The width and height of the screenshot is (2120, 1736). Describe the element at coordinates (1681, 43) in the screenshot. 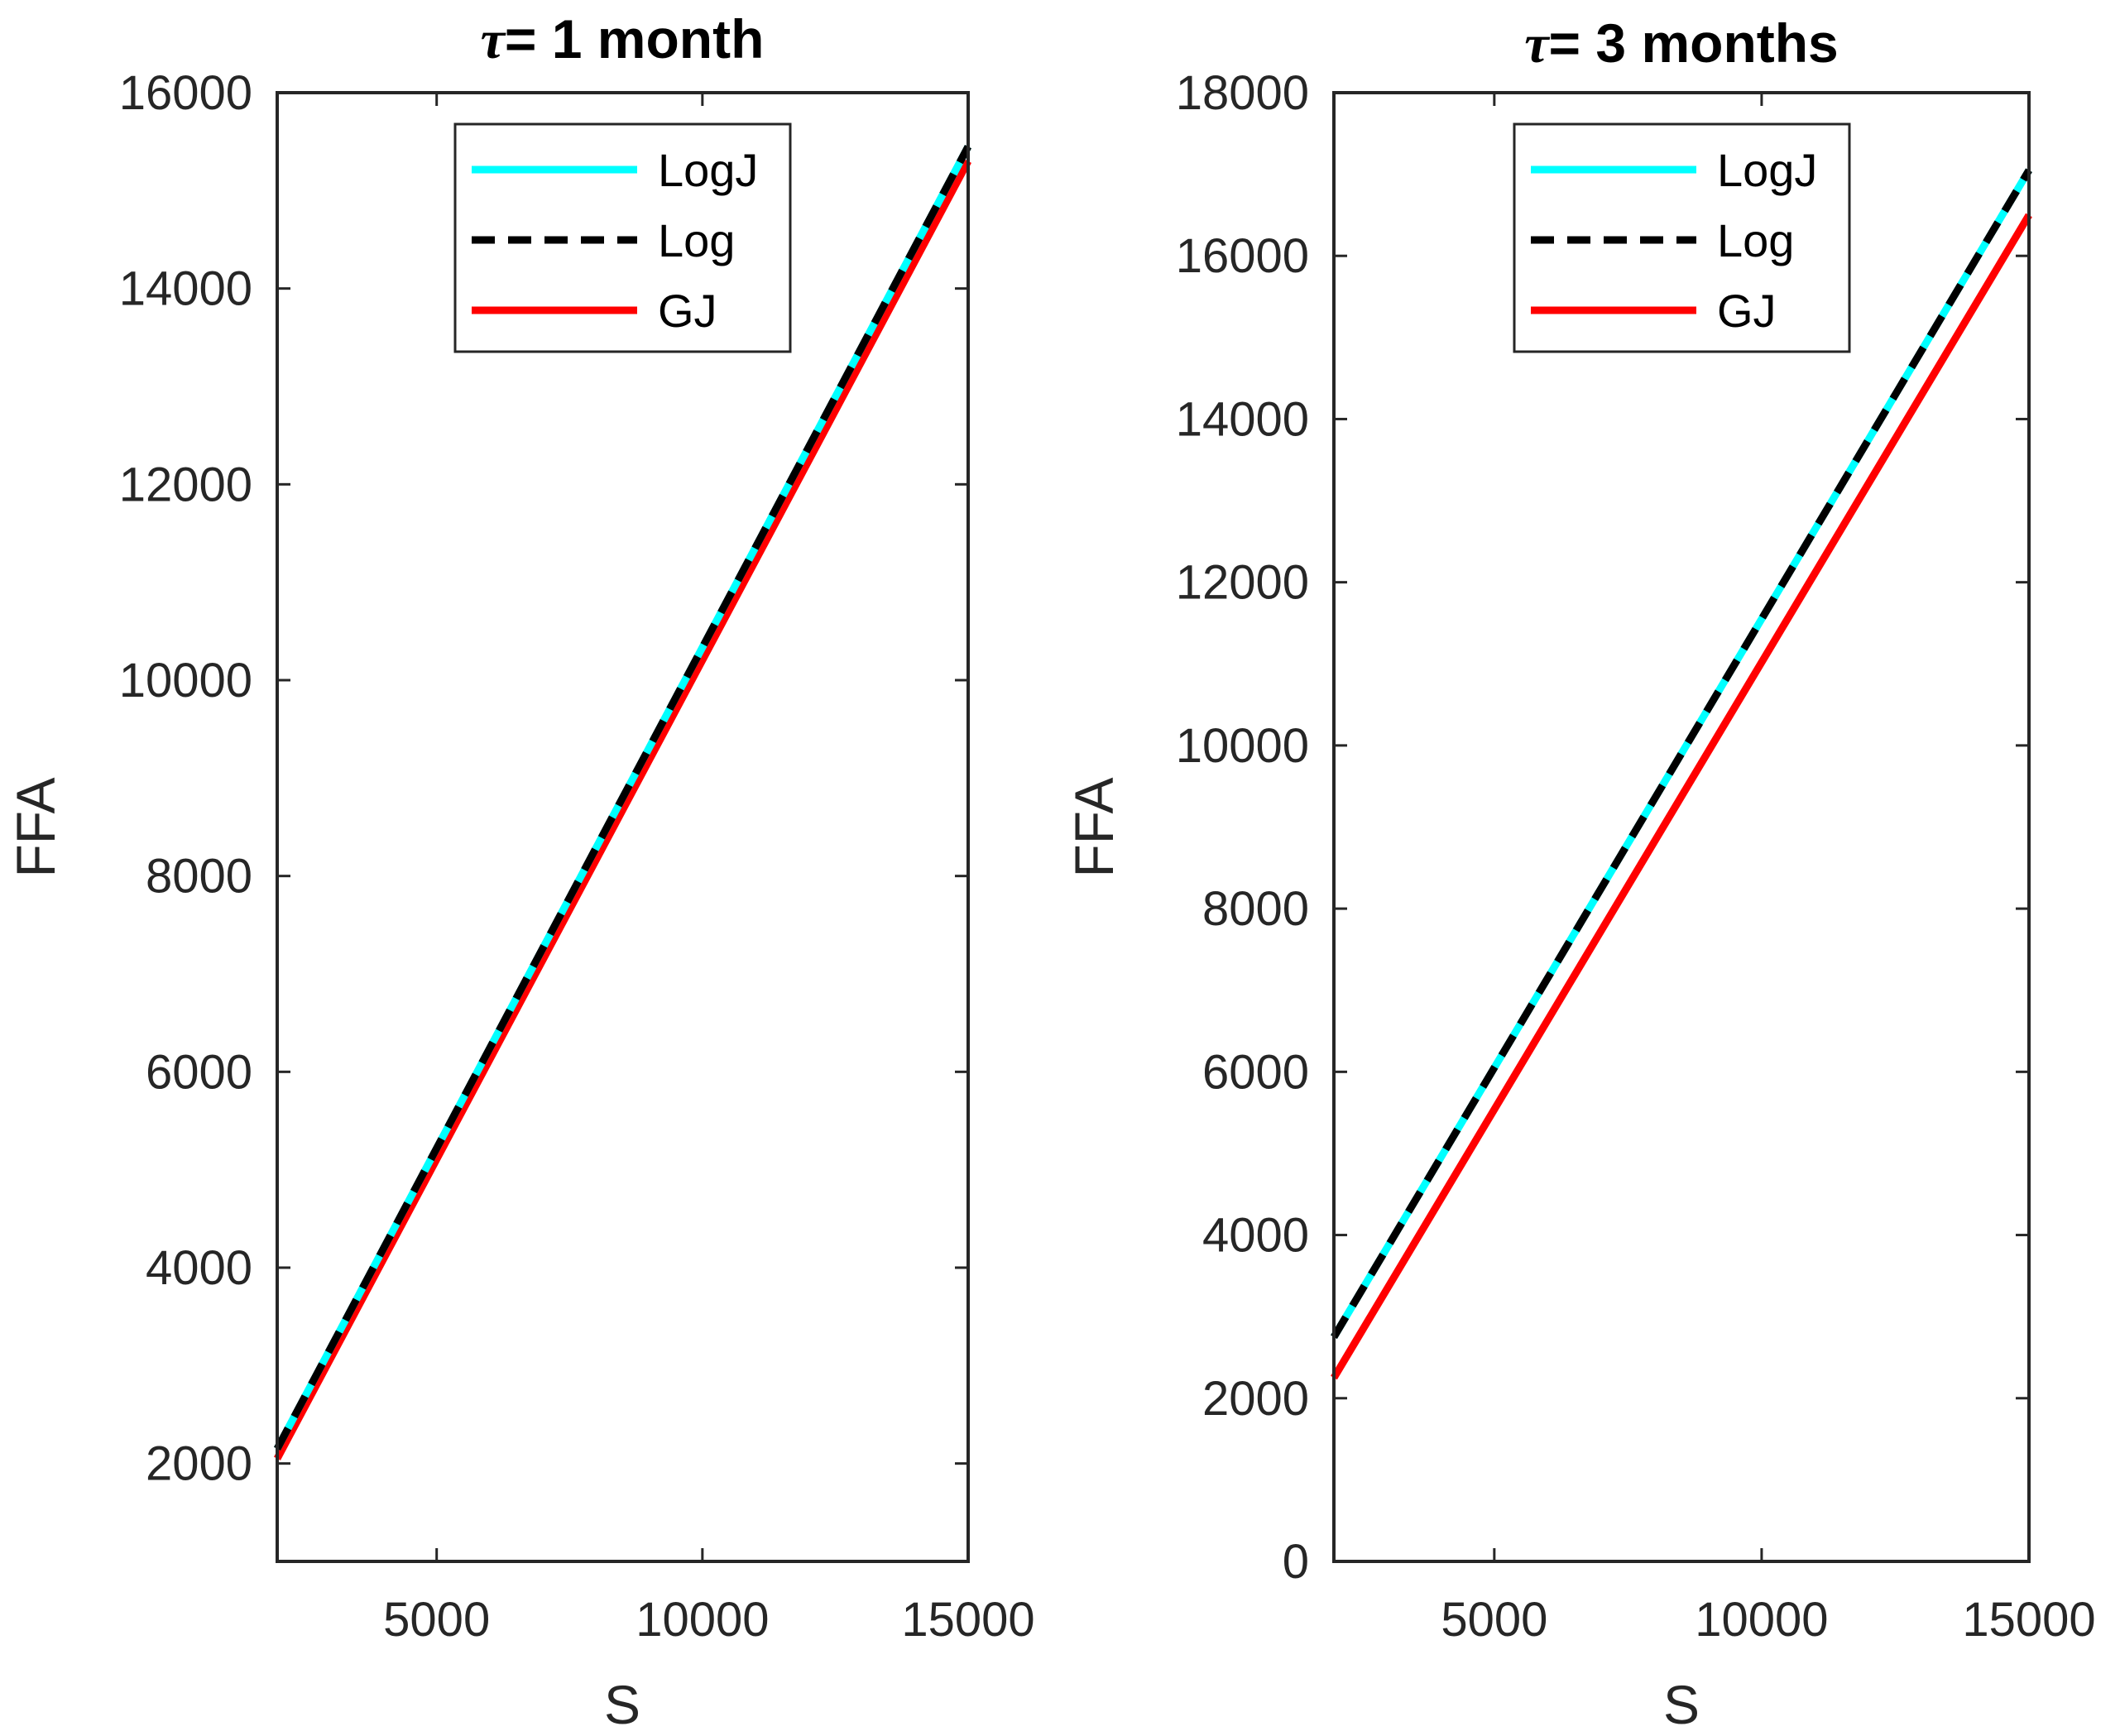

I see `chart-title: τ= 3 months` at that location.